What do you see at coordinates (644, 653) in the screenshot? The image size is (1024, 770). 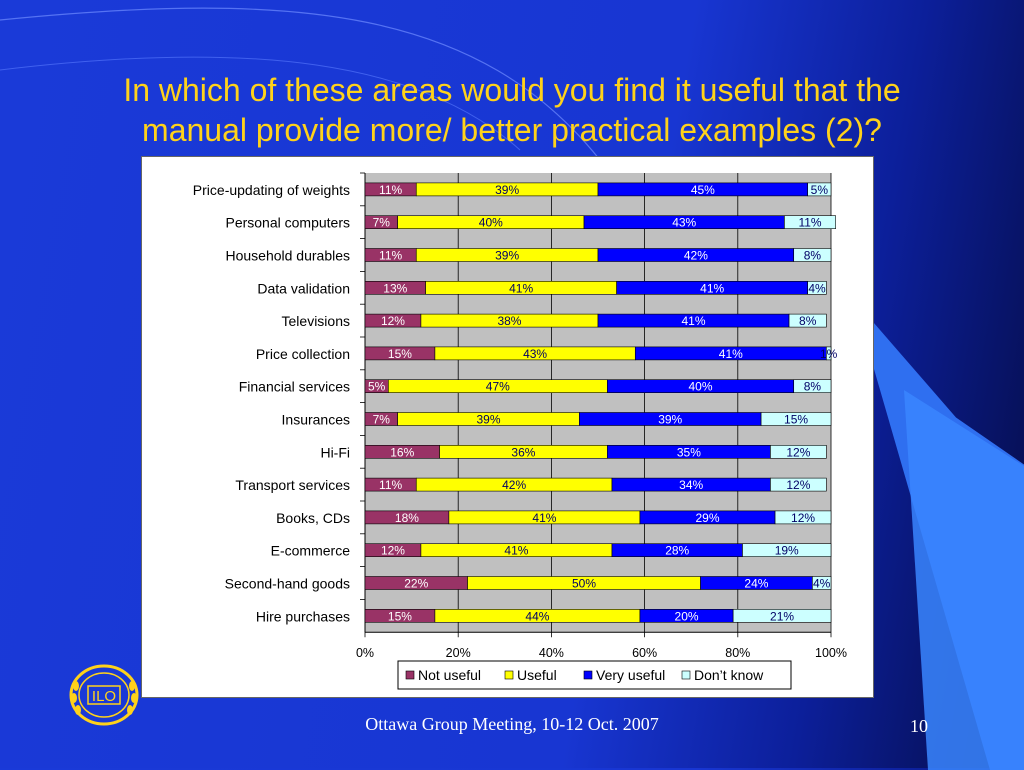 I see `x-tick-label: 60%` at bounding box center [644, 653].